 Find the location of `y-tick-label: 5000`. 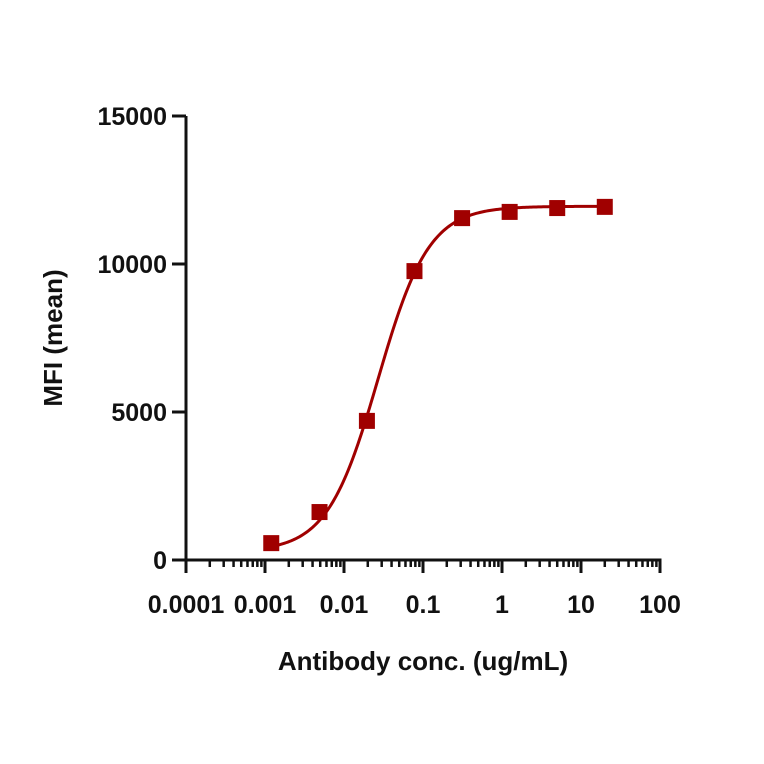

y-tick-label: 5000 is located at coordinates (139, 413).